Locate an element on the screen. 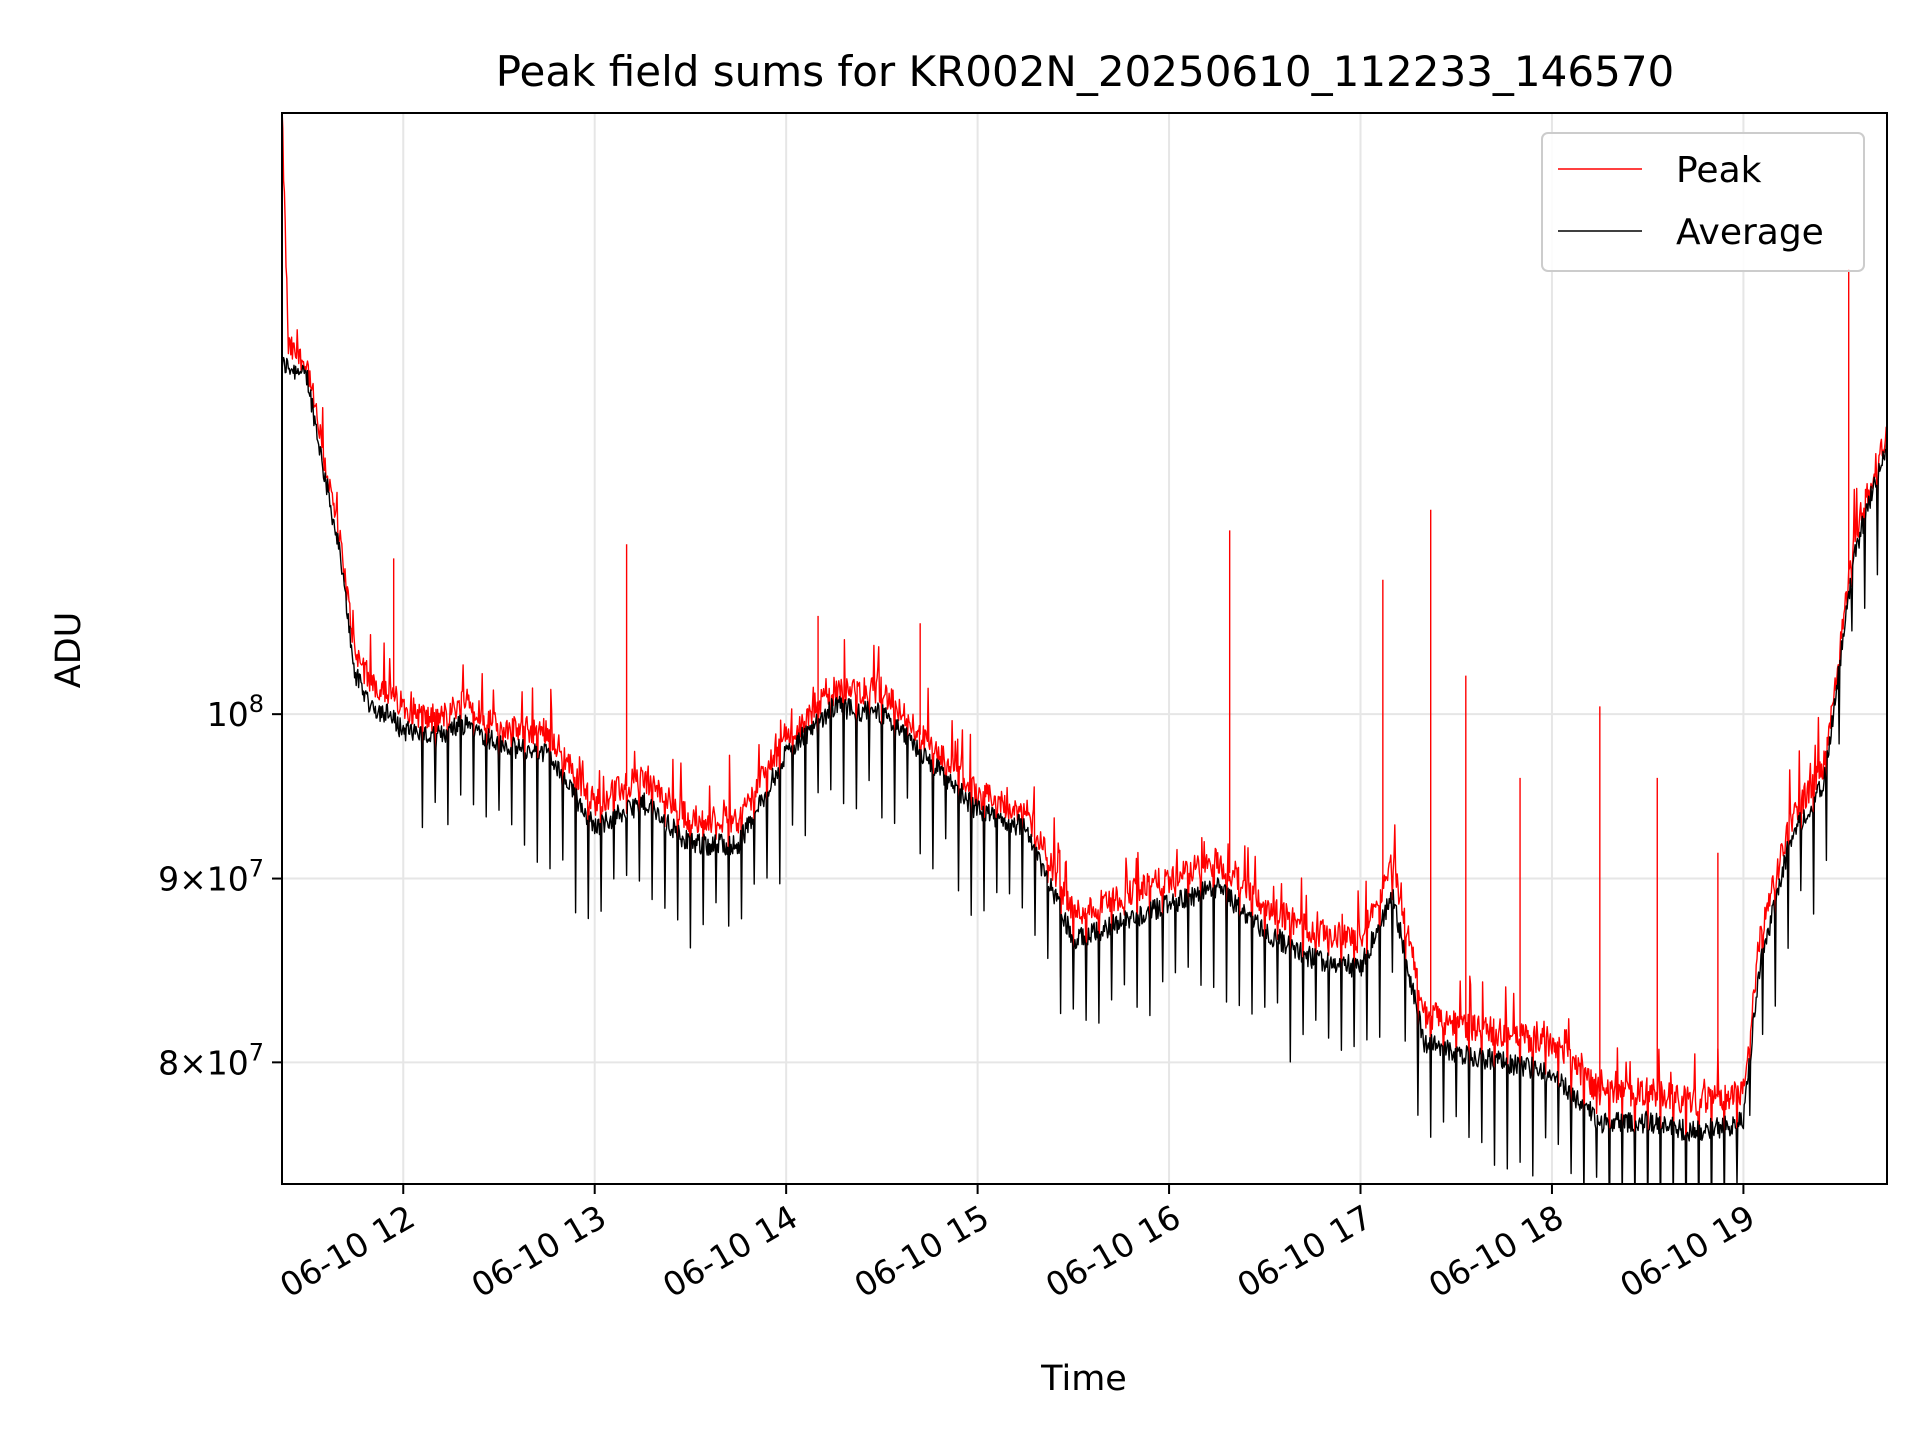 Image resolution: width=1920 pixels, height=1440 pixels. y-axis-ticks: 108 9×107 8×107 is located at coordinates (220, 886).